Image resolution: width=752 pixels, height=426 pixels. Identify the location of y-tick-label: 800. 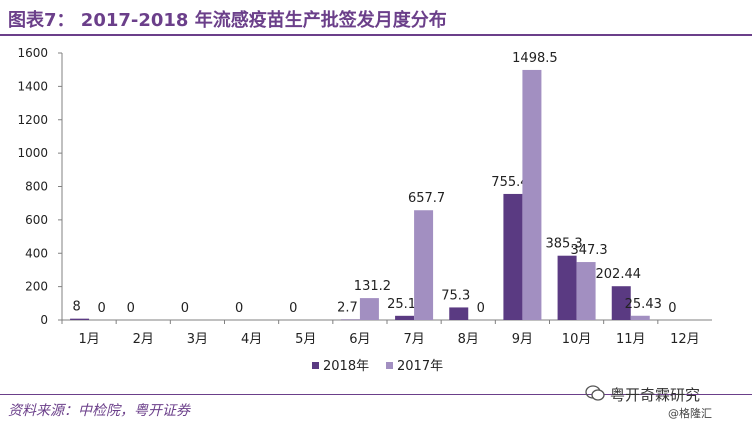
(36, 187).